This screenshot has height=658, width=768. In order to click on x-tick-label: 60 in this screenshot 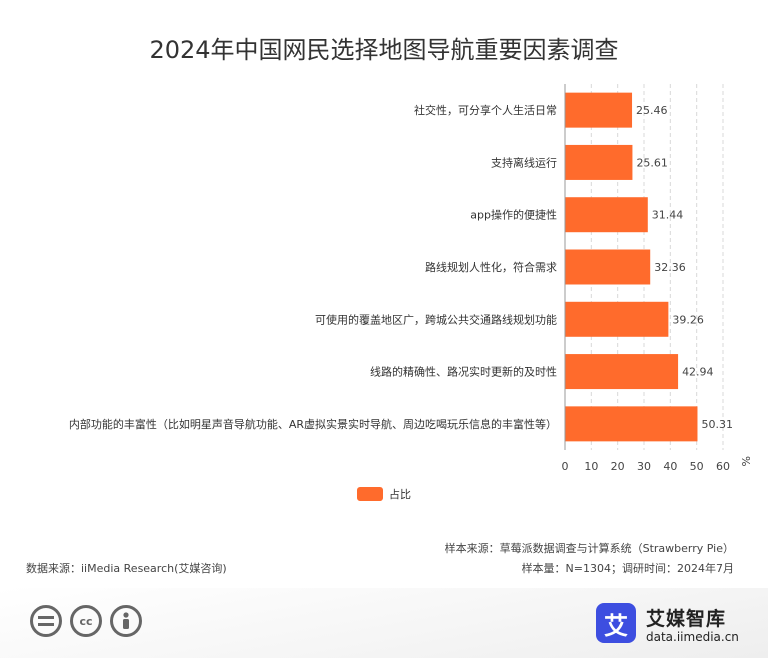, I will do `click(723, 466)`.